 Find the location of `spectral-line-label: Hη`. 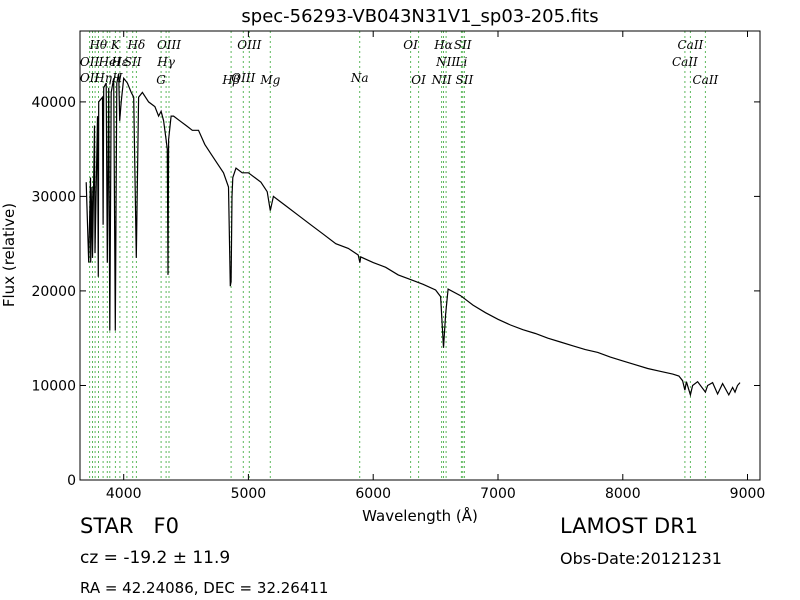

spectral-line-label: Hη is located at coordinates (102, 78).